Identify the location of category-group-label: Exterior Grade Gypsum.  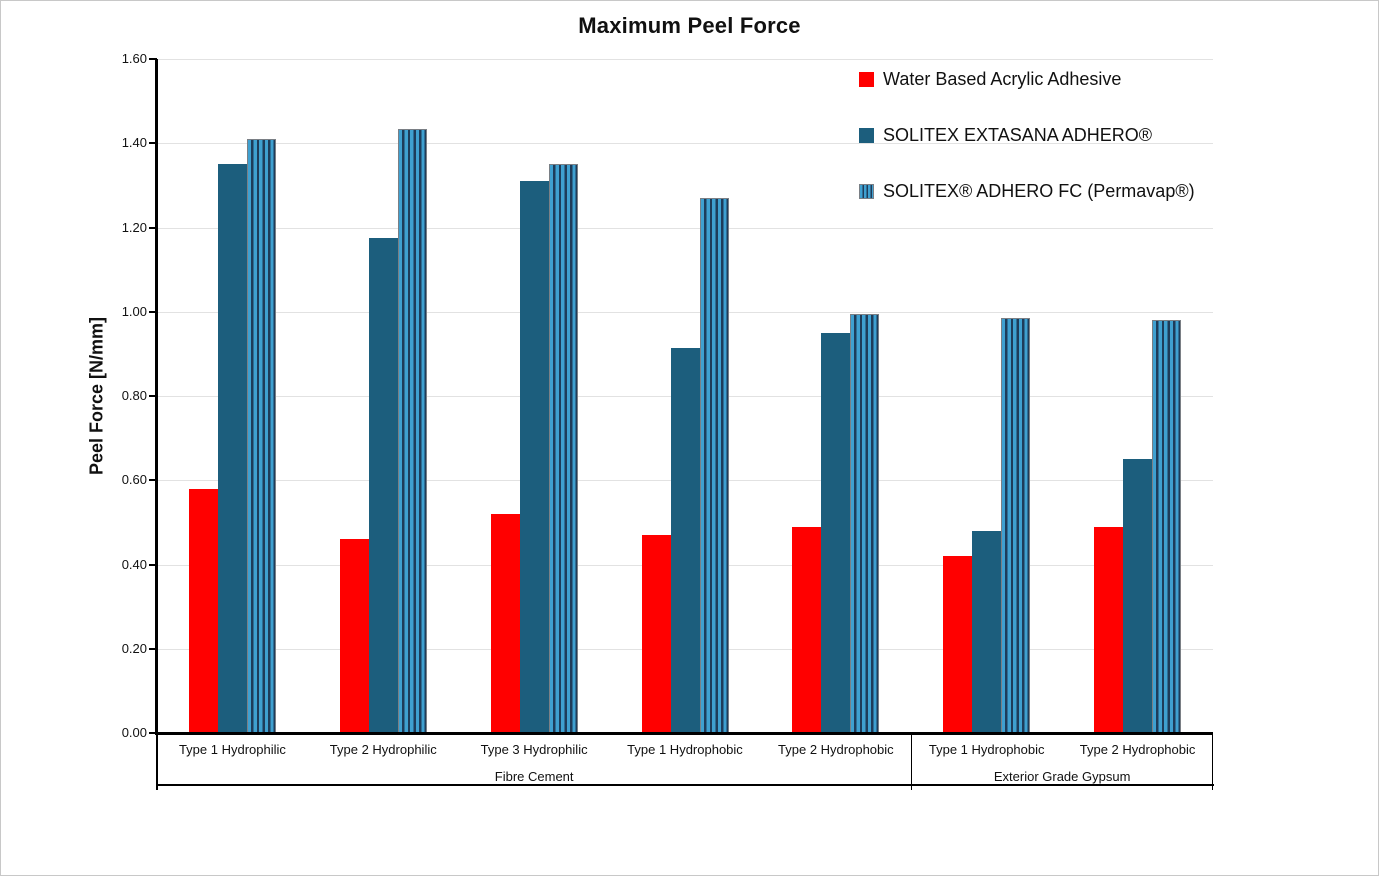
(1062, 776).